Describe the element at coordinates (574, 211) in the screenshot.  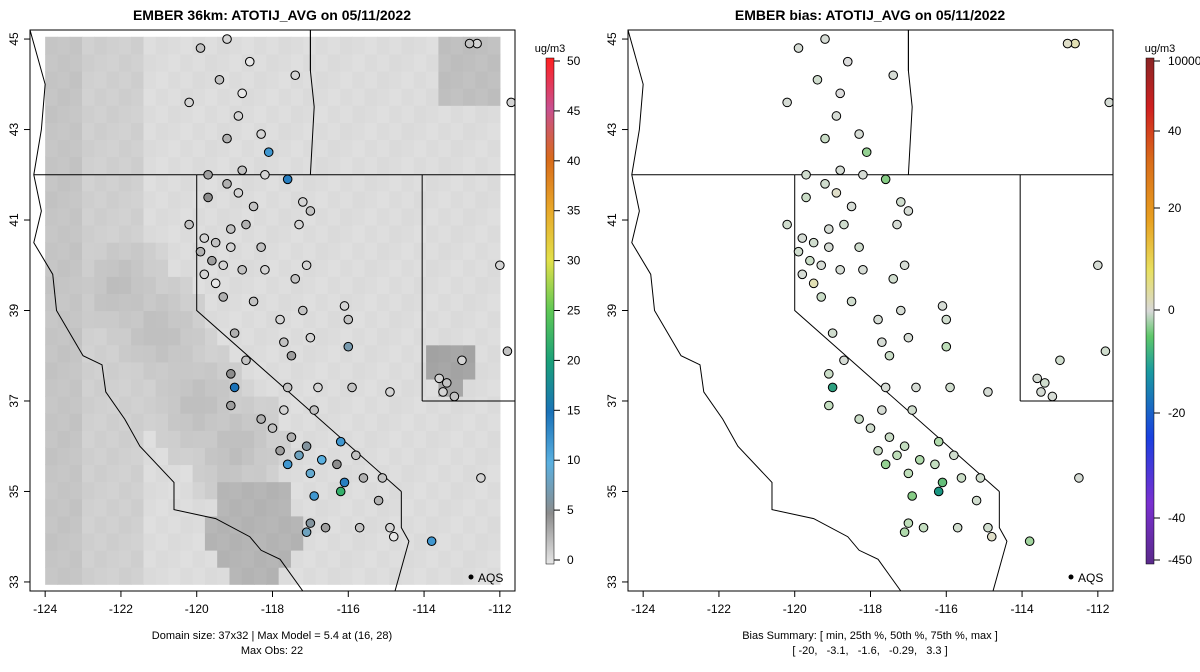
I see `colorbar-label: 35` at that location.